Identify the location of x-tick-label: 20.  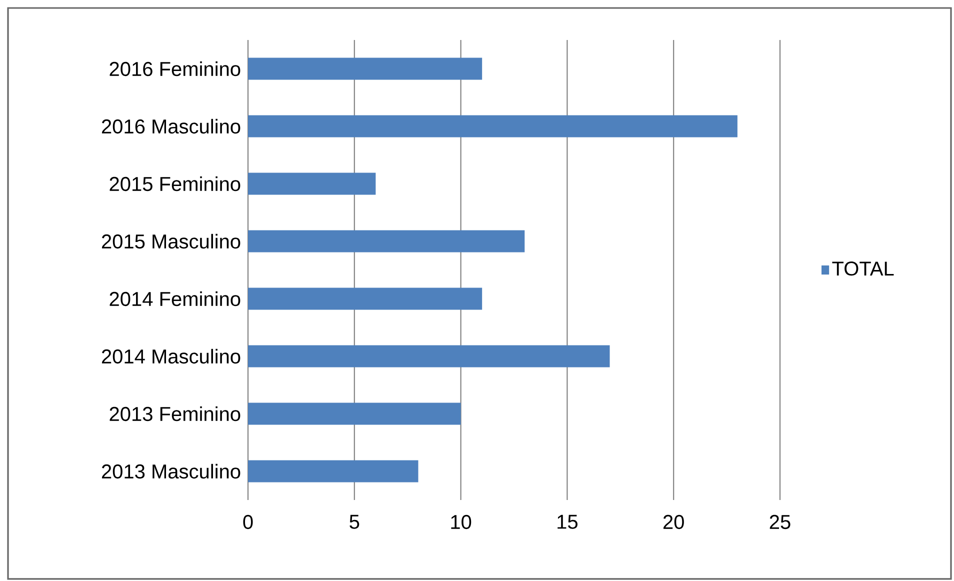
(673, 522).